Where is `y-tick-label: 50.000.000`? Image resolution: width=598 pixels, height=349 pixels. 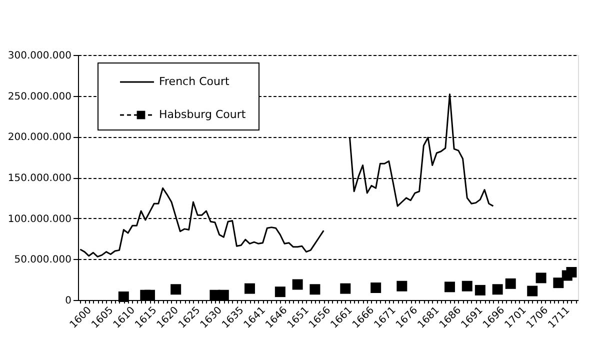 y-tick-label: 50.000.000 is located at coordinates (43, 260).